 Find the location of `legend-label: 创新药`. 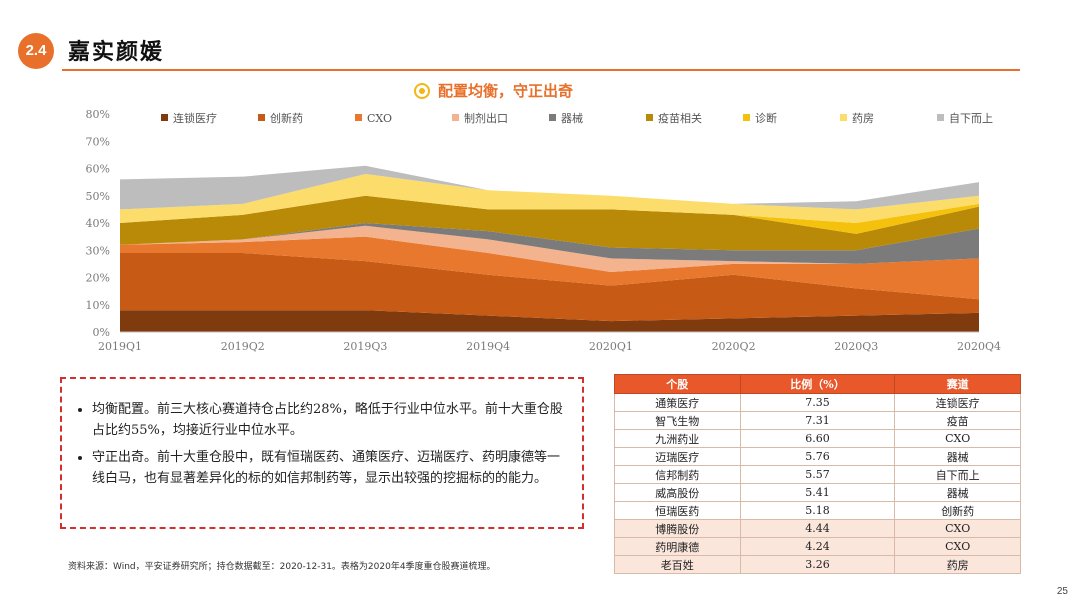

legend-label: 创新药 is located at coordinates (286, 118).